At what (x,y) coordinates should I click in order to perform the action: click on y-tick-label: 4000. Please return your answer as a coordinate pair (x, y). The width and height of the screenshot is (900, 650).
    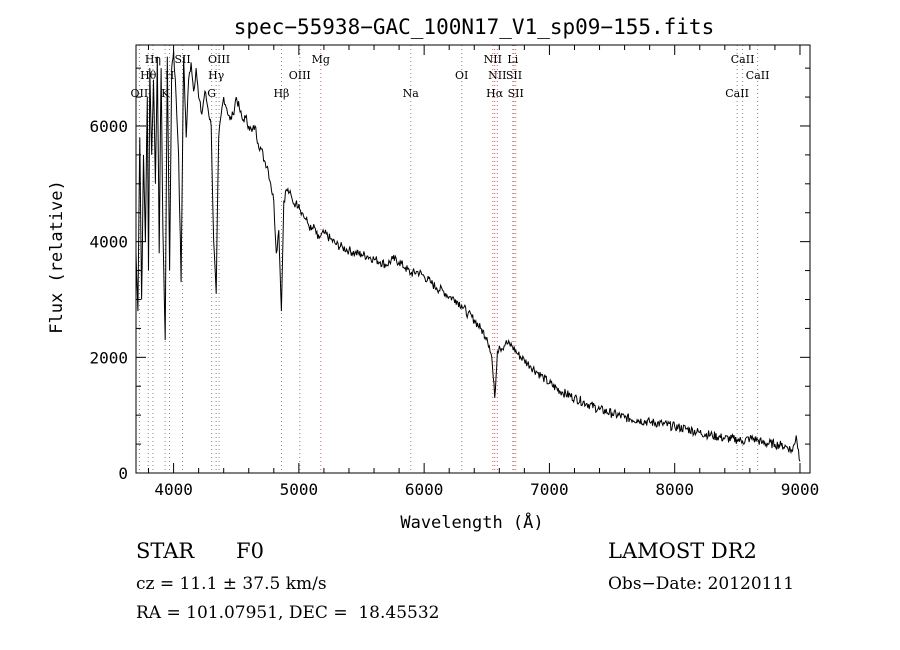
    Looking at the image, I should click on (108, 242).